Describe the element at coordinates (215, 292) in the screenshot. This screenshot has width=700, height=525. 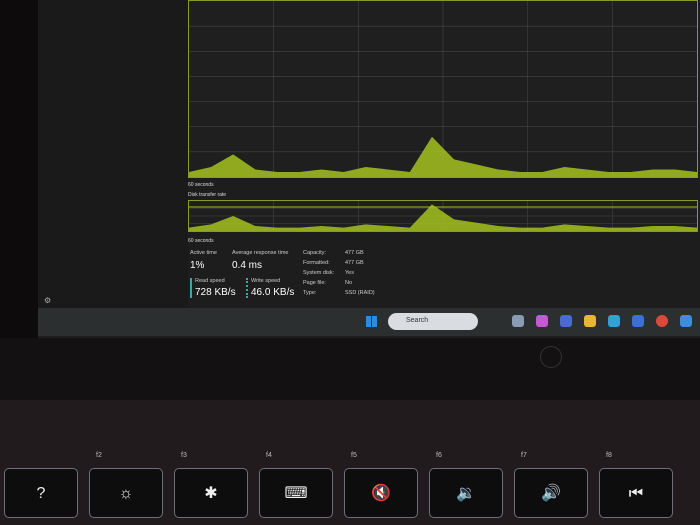
I see `read-value: 728 KB/s` at that location.